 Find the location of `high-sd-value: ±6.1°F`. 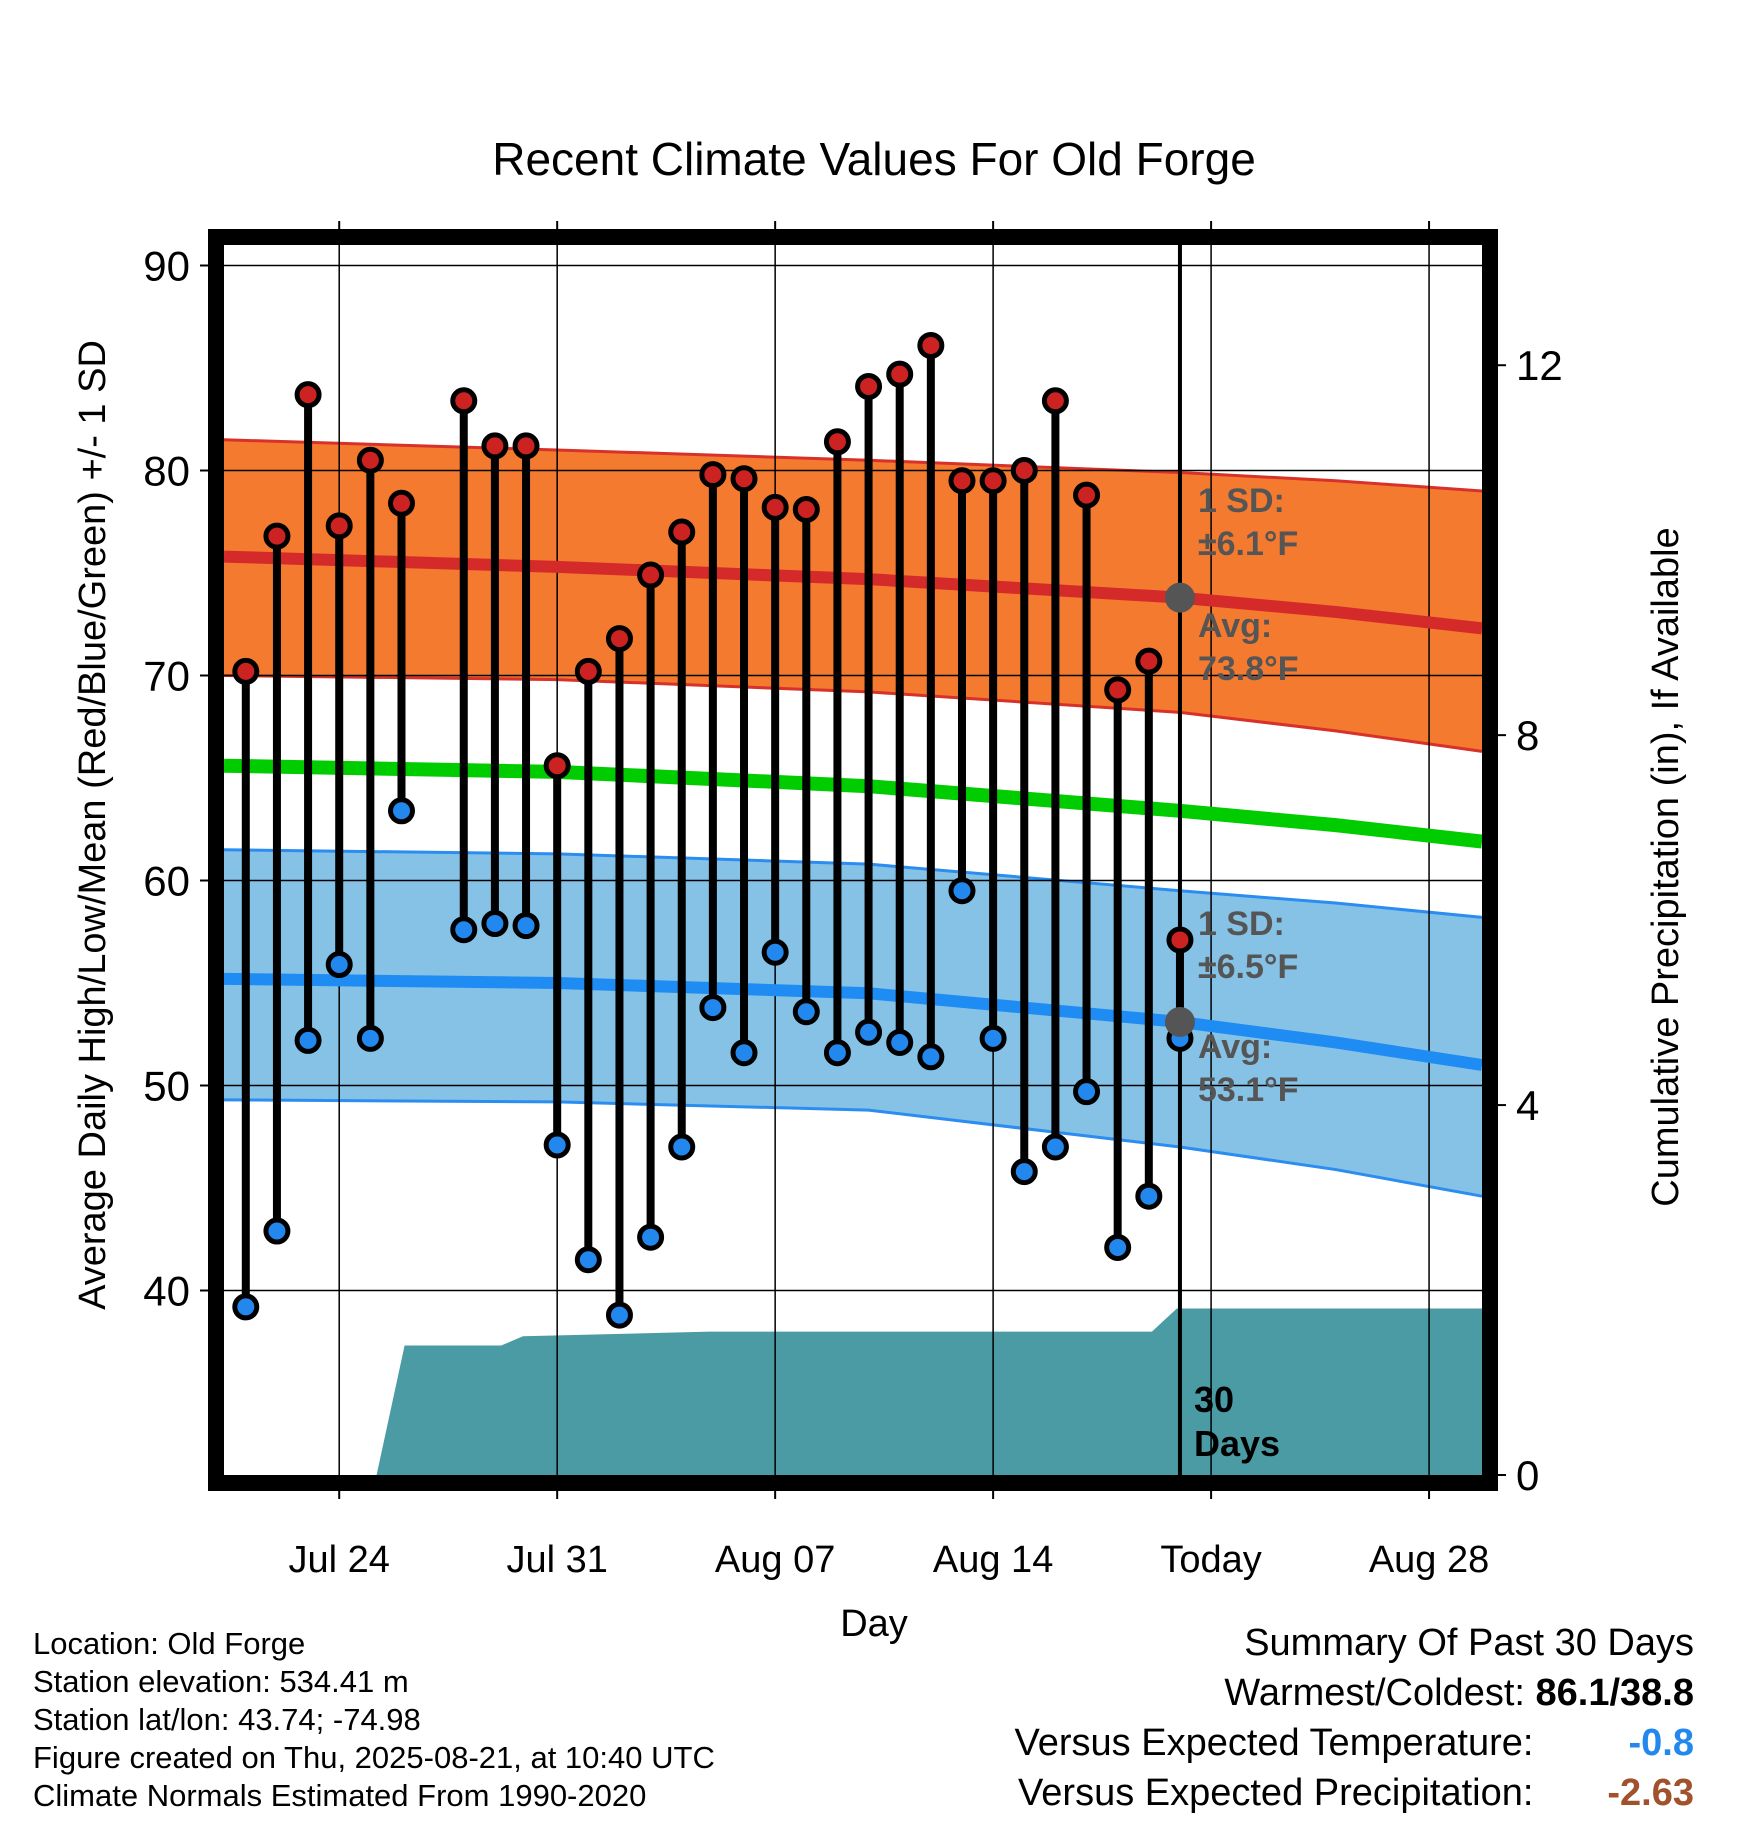

high-sd-value: ±6.1°F is located at coordinates (1248, 544).